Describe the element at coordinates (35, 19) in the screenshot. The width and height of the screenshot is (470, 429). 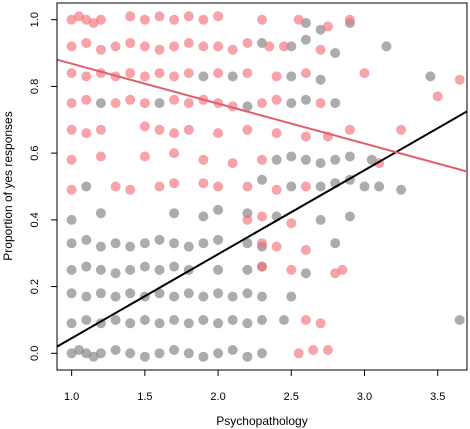
I see `y-tick-label: 1.0` at that location.